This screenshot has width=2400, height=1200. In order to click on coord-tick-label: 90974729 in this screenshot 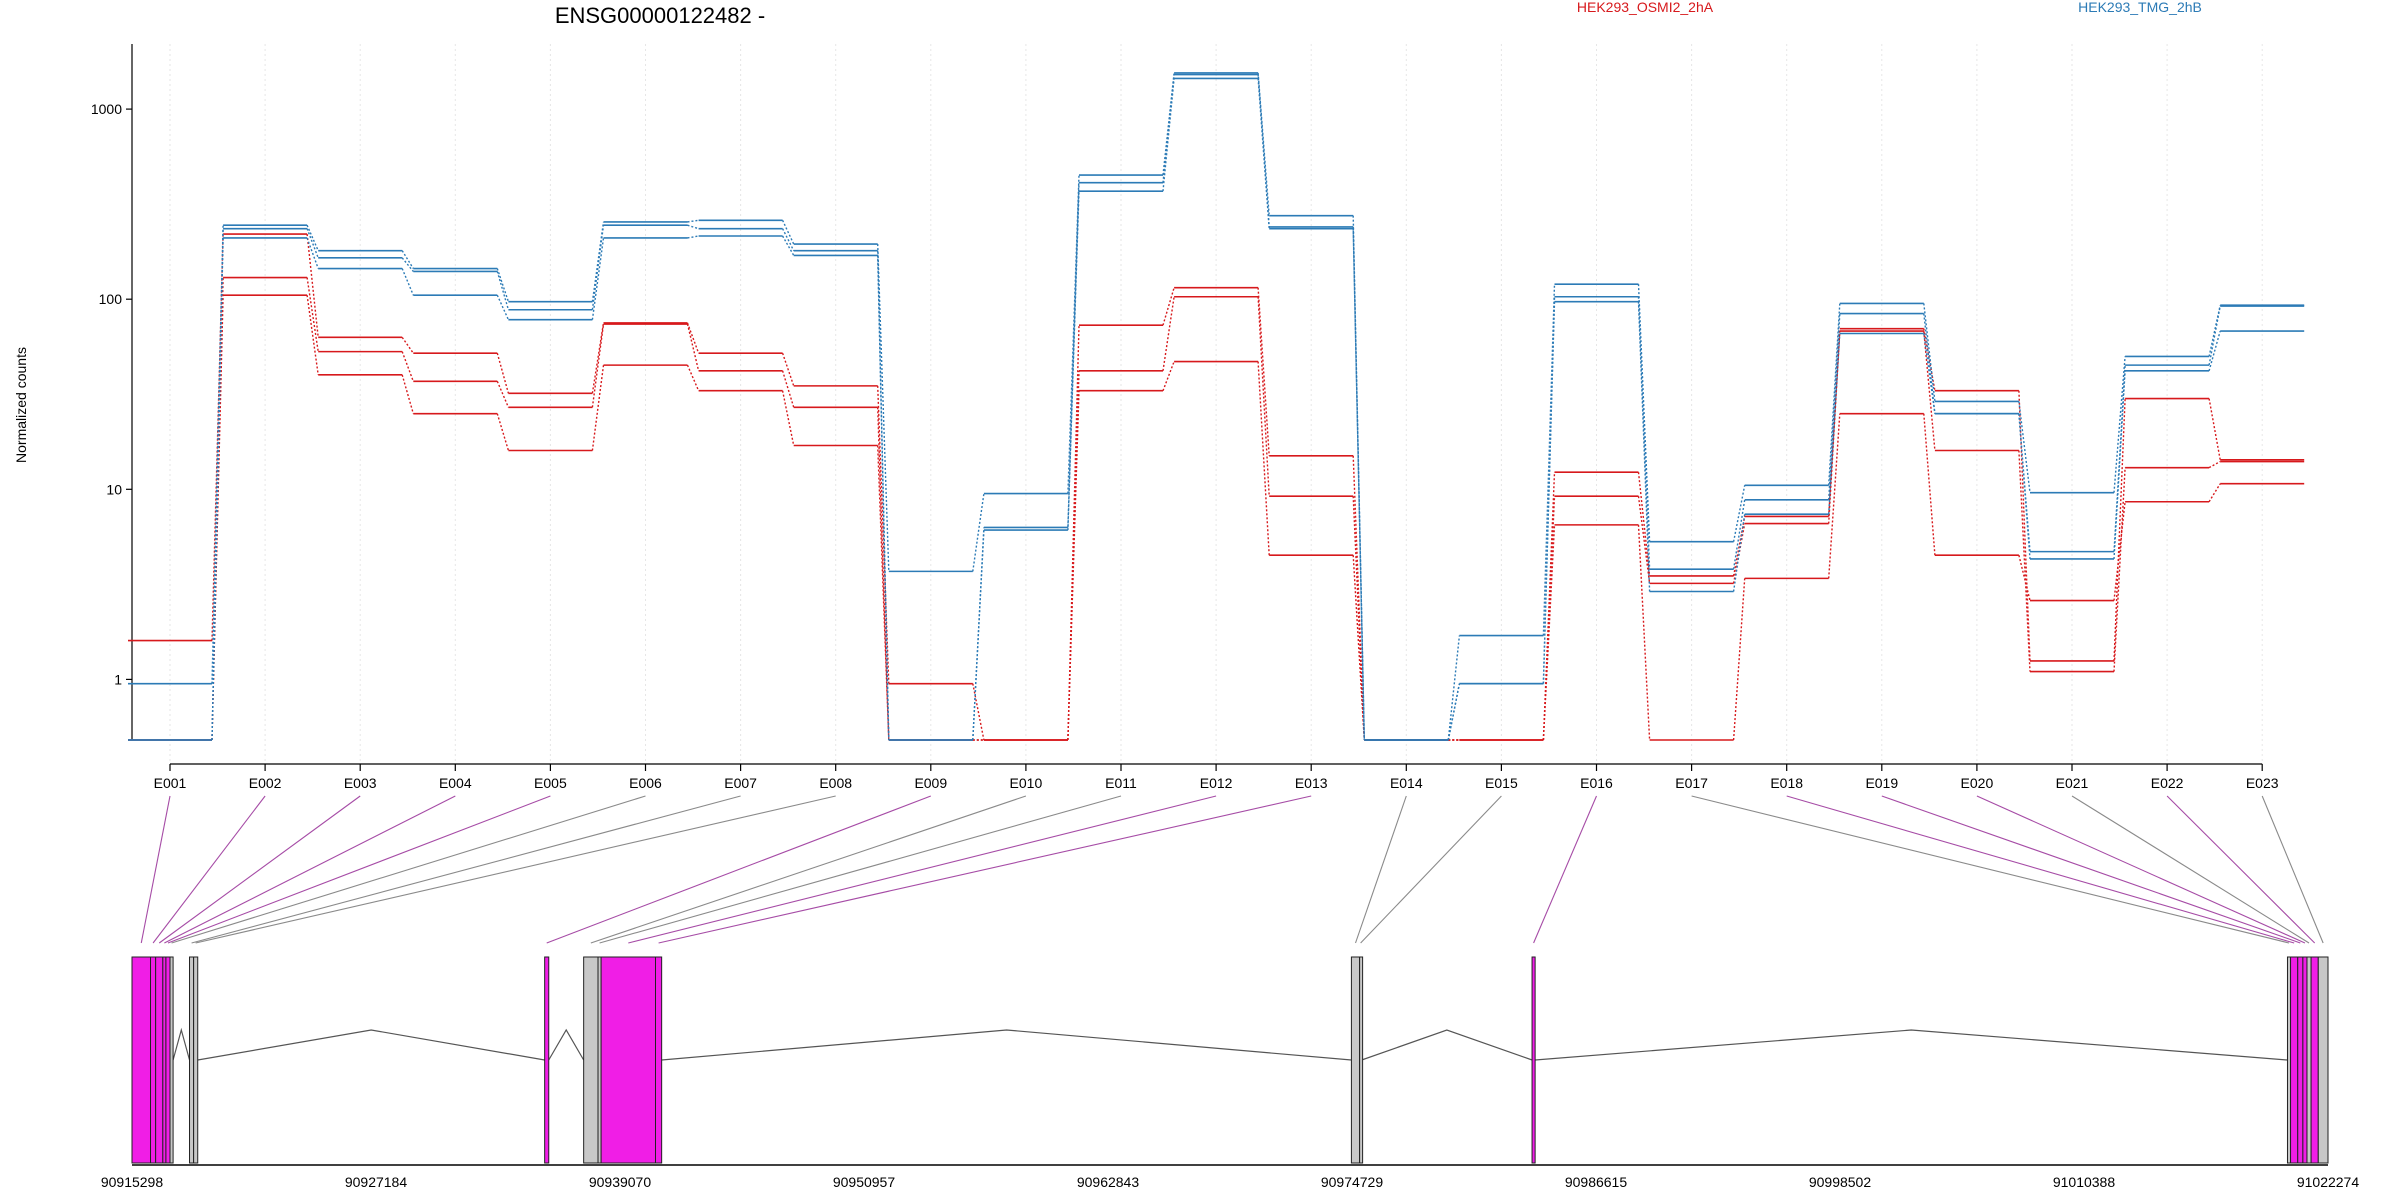, I will do `click(1352, 1182)`.